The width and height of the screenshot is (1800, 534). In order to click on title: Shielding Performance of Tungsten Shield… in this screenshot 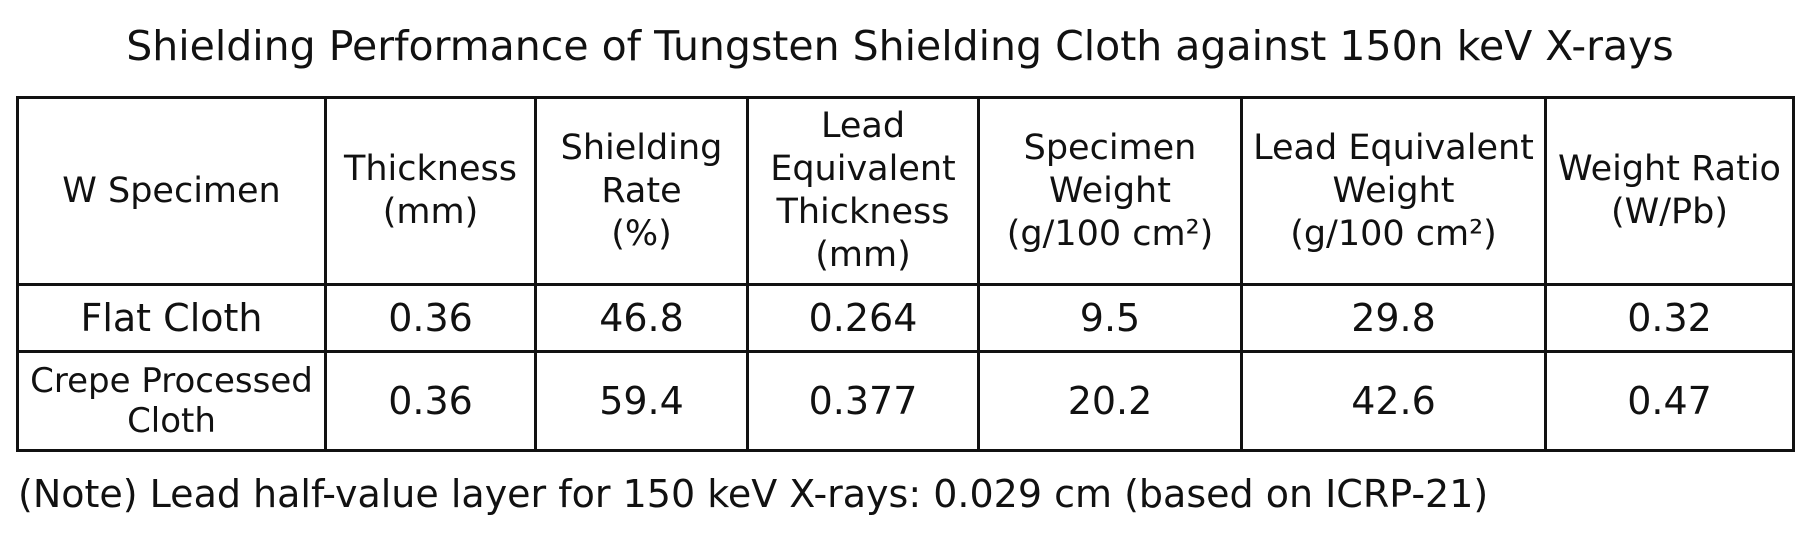, I will do `click(900, 46)`.